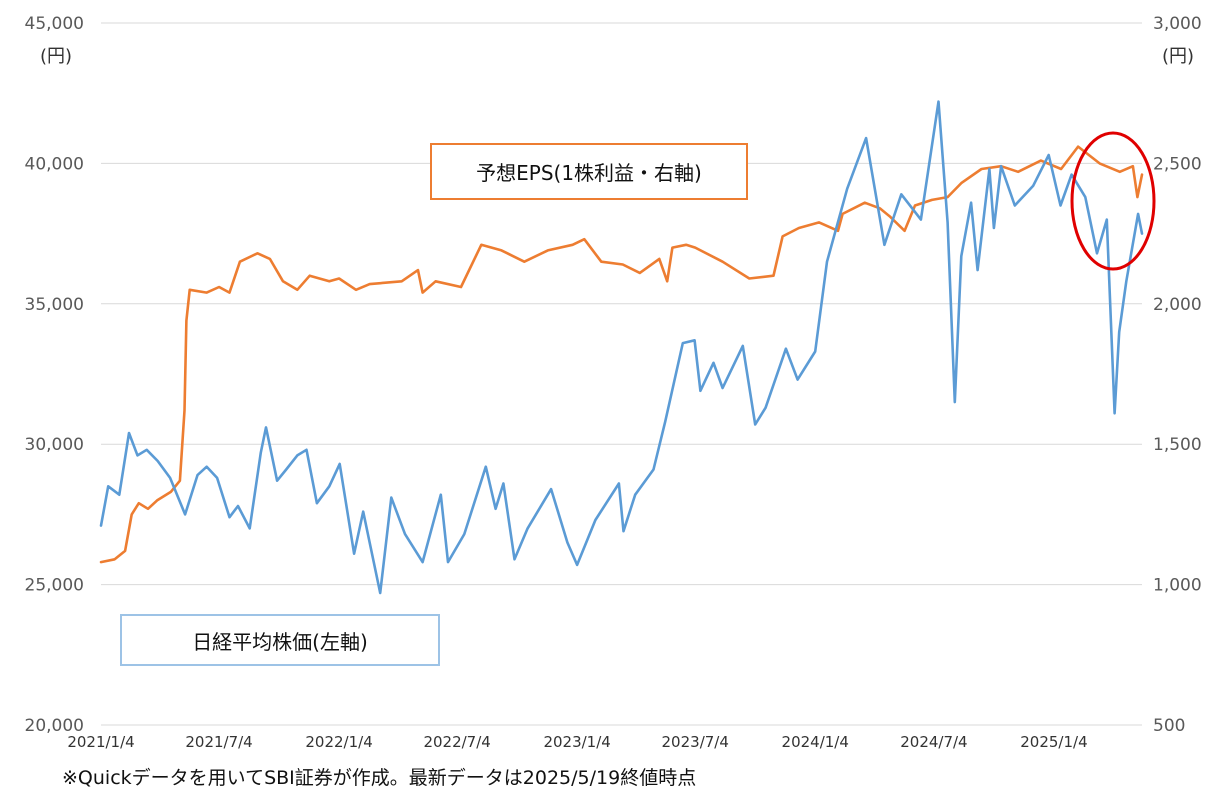  What do you see at coordinates (456, 742) in the screenshot?
I see `x-tick-label: 2022/7/4` at bounding box center [456, 742].